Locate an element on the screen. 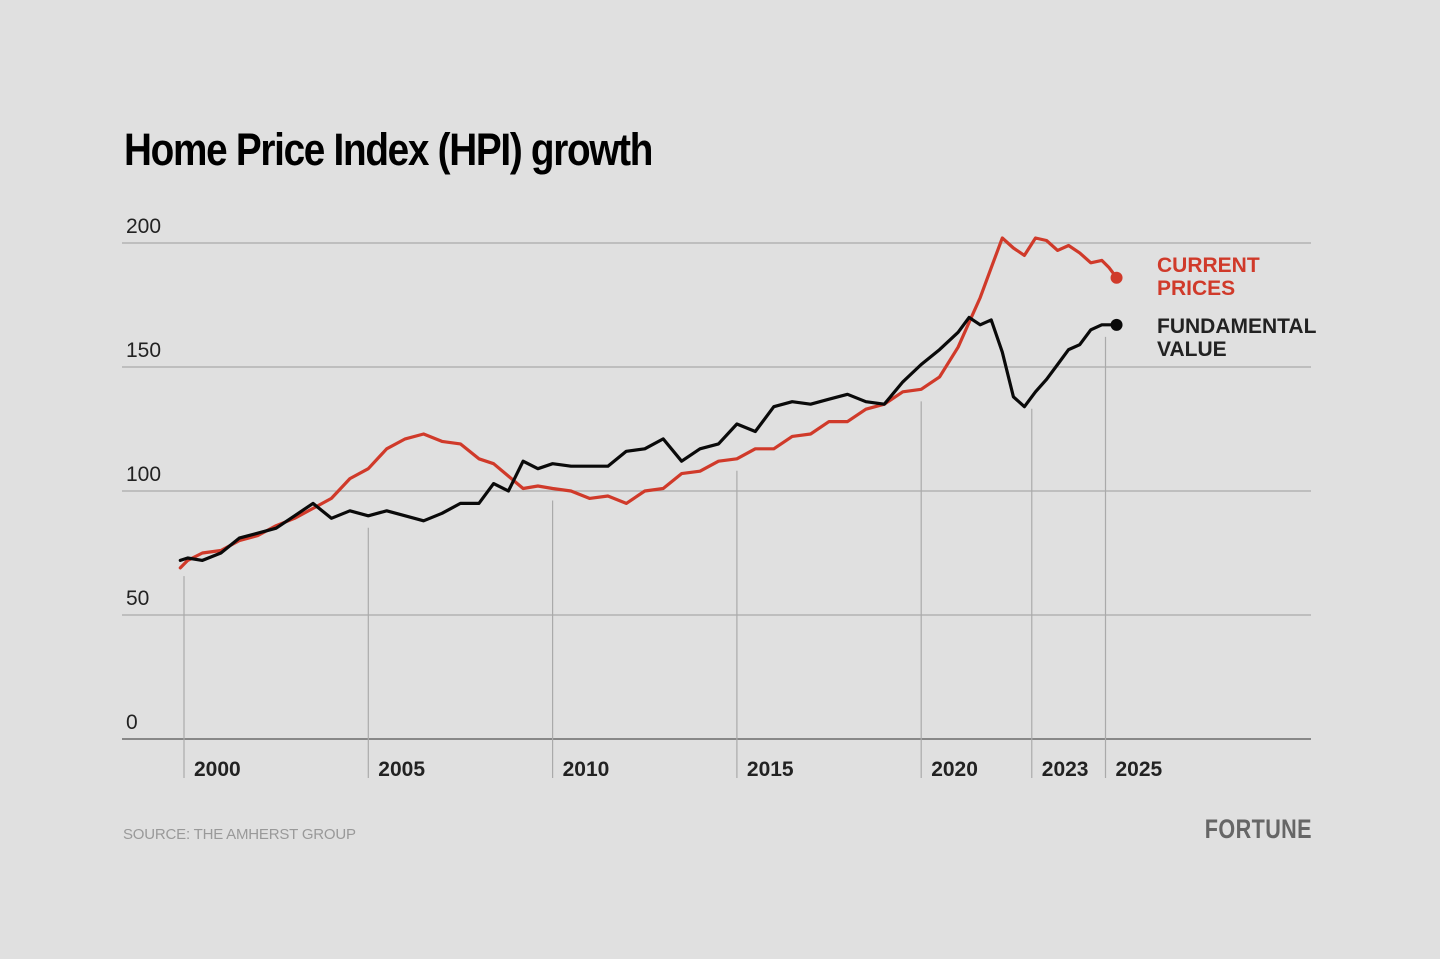 The height and width of the screenshot is (959, 1440). chart-title: Home Price Index (HPI) growth is located at coordinates (388, 149).